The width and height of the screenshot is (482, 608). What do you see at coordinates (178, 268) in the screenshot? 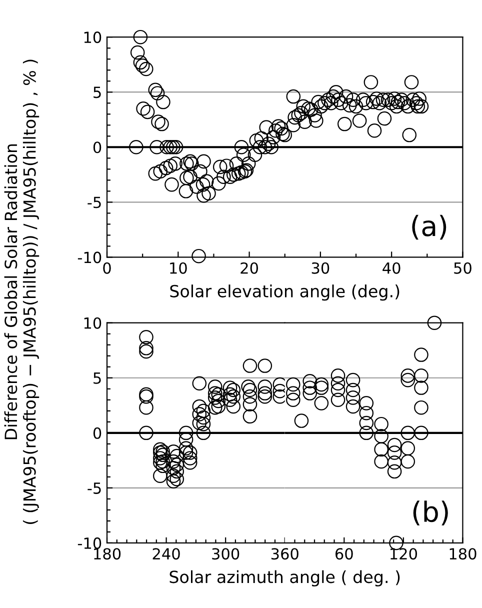
I see `x-tick-label: 10` at bounding box center [178, 268].